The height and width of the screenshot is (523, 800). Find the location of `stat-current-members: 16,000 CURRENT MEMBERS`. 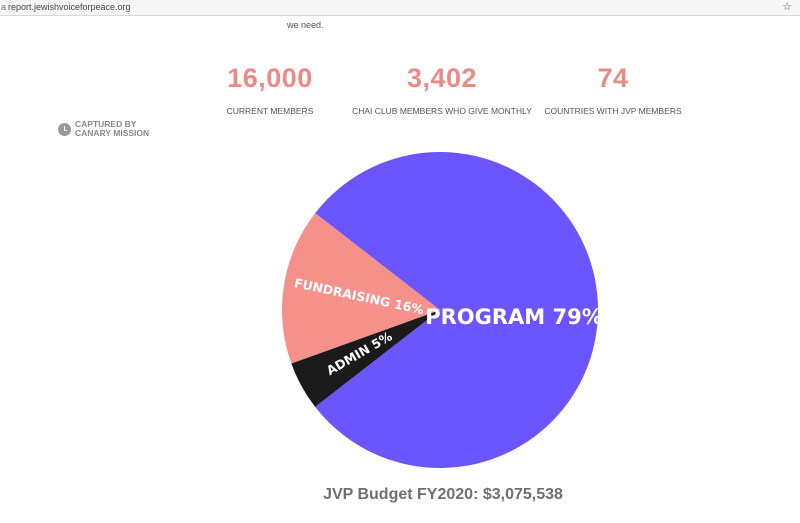

stat-current-members: 16,000 CURRENT MEMBERS is located at coordinates (270, 89).